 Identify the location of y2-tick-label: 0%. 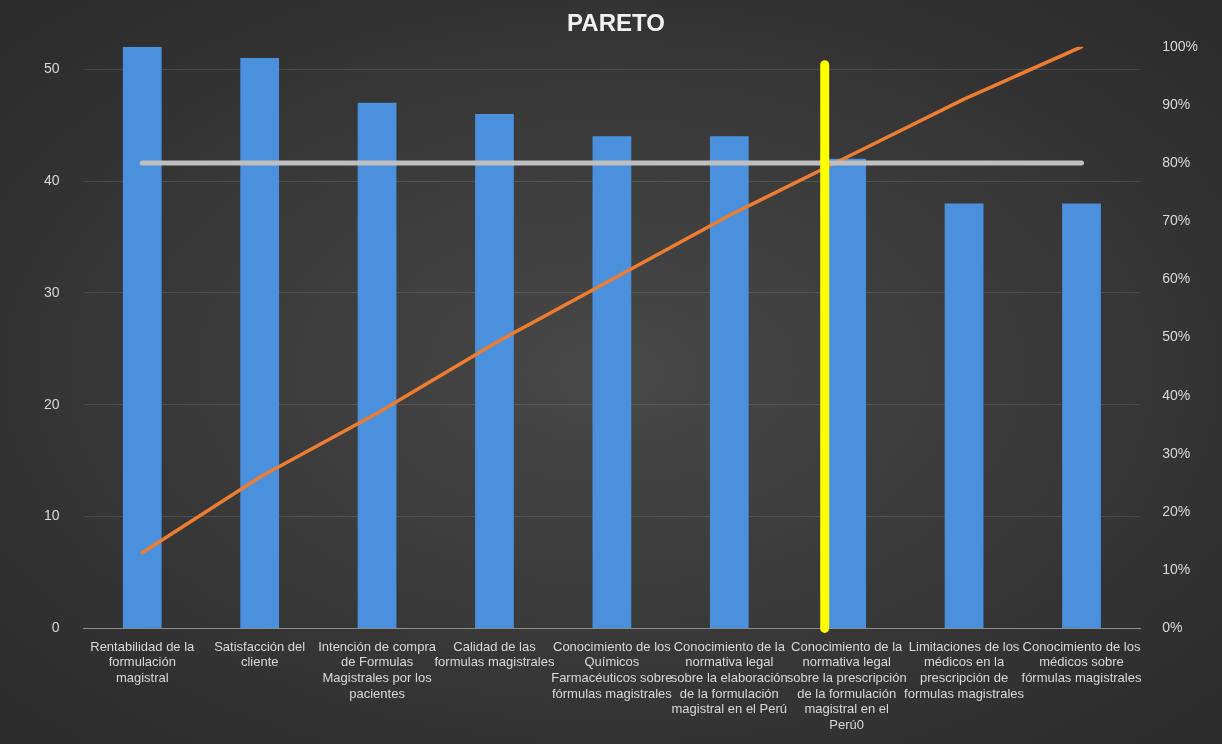
(1172, 627).